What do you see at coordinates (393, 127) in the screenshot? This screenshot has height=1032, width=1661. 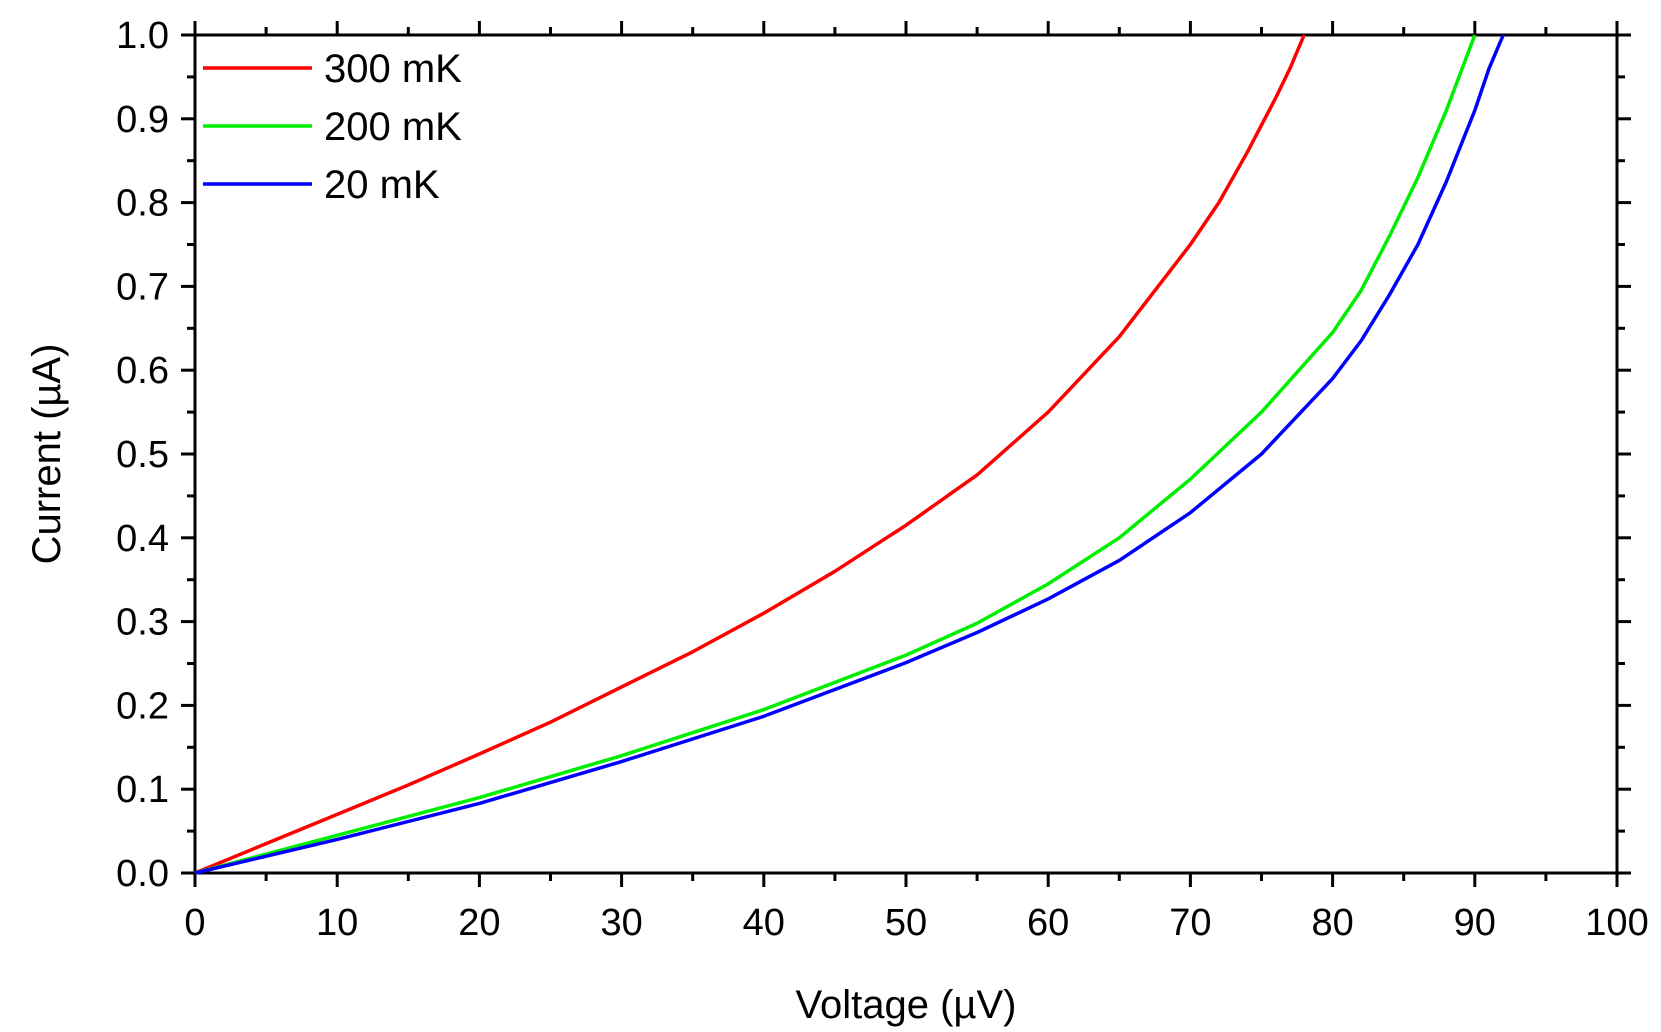 I see `legend-label: 200 mK` at bounding box center [393, 127].